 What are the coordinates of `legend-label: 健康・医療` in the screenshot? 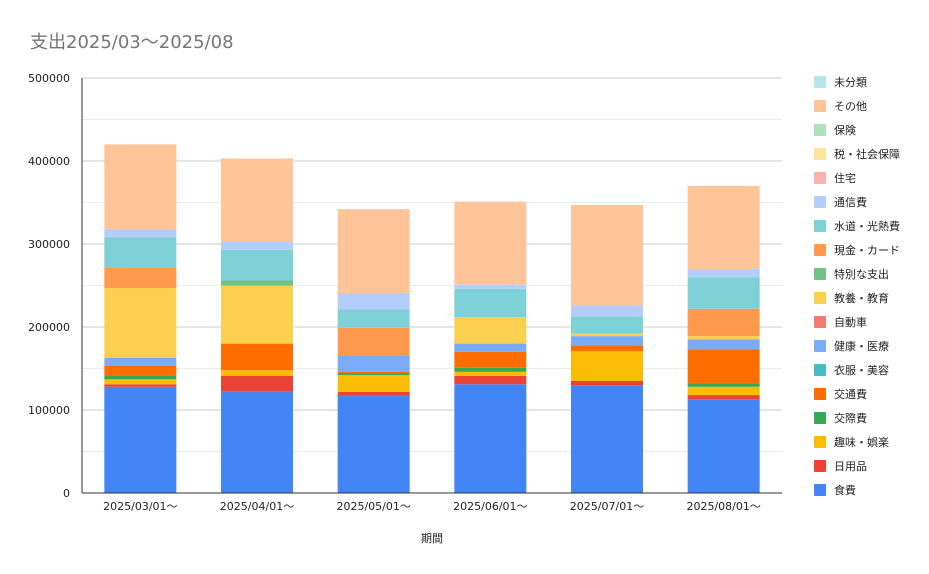 It's located at (861, 346).